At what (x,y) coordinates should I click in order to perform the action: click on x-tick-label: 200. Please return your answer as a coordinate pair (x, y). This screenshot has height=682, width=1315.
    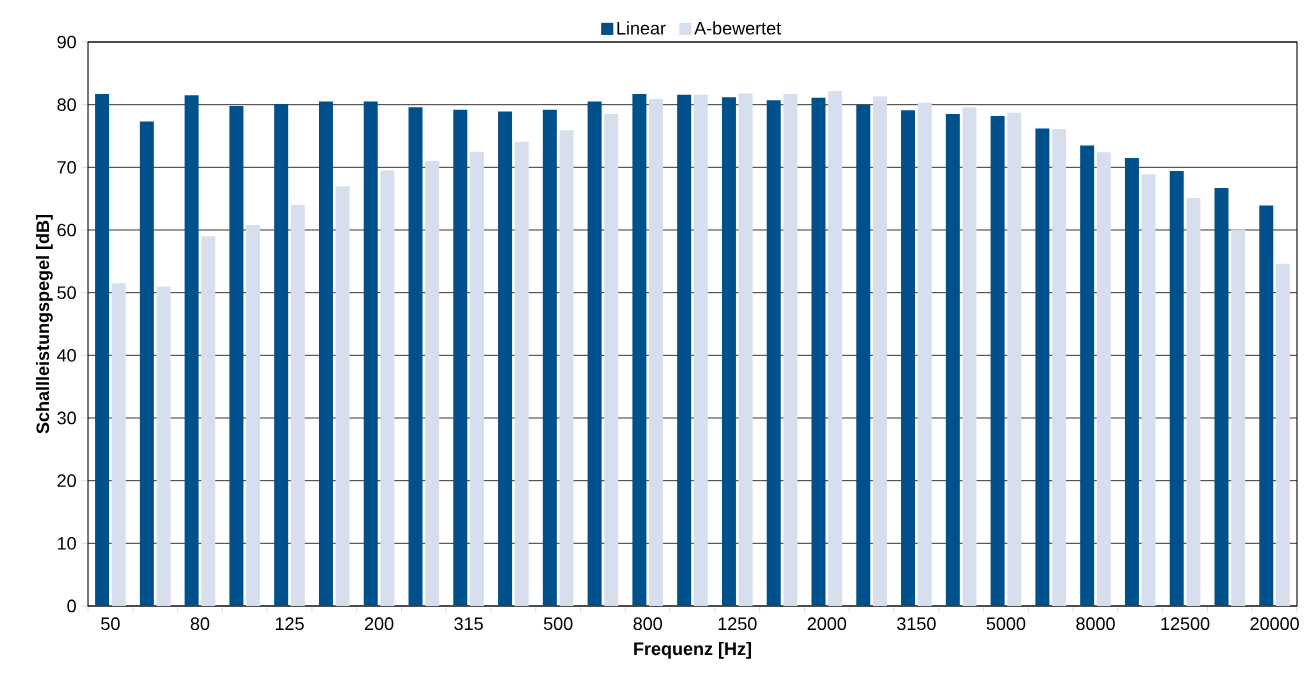
    Looking at the image, I should click on (379, 624).